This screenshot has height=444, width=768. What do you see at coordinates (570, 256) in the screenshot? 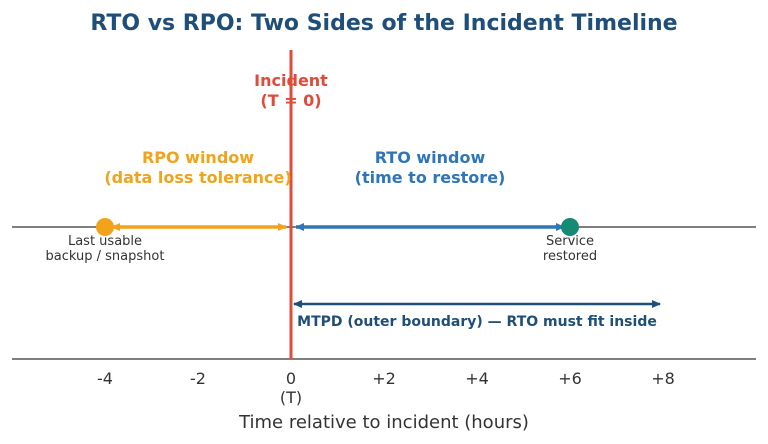
I see `service-label-line2: restored` at bounding box center [570, 256].